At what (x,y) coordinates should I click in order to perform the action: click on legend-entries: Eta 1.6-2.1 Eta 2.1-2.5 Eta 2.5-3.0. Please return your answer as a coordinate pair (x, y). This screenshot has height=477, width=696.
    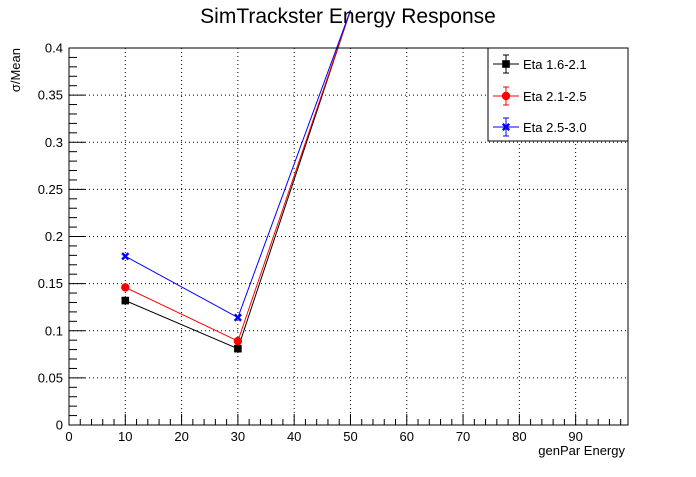
    Looking at the image, I should click on (540, 95).